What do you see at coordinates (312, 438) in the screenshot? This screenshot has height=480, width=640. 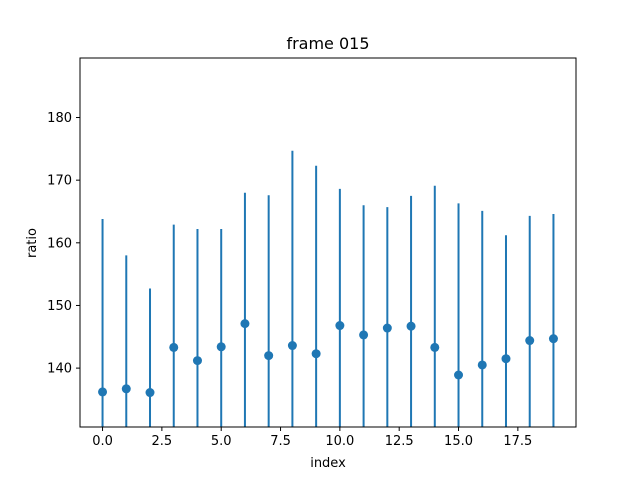 I see `x-axis-ticks: 0.0 2.5 5.0 7.5 10.0 12.5 15.0 17.5` at bounding box center [312, 438].